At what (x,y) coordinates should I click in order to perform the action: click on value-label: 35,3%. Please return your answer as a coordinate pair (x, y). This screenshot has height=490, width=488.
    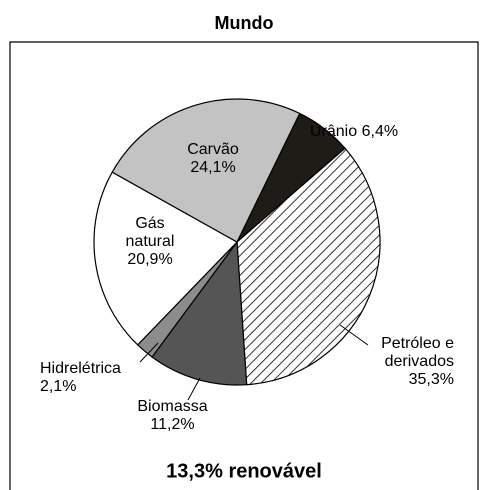
    Looking at the image, I should click on (431, 379).